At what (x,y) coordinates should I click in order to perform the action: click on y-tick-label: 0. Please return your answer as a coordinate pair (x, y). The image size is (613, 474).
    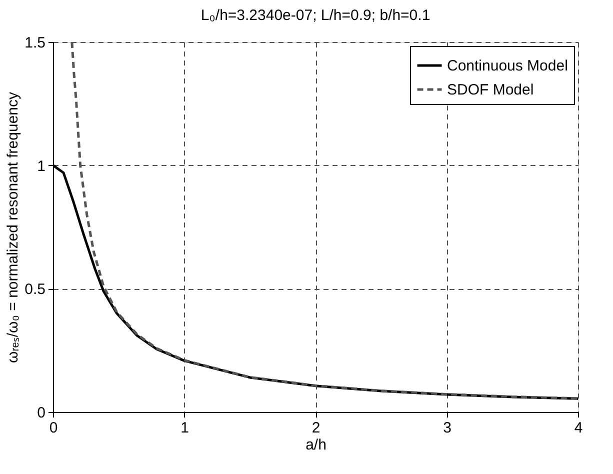
    Looking at the image, I should click on (41, 413).